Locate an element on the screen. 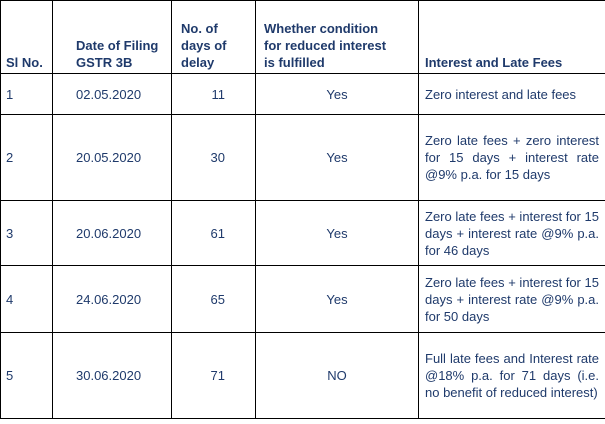 Image resolution: width=605 pixels, height=424 pixels. cell-sl-no: 2 is located at coordinates (26, 157).